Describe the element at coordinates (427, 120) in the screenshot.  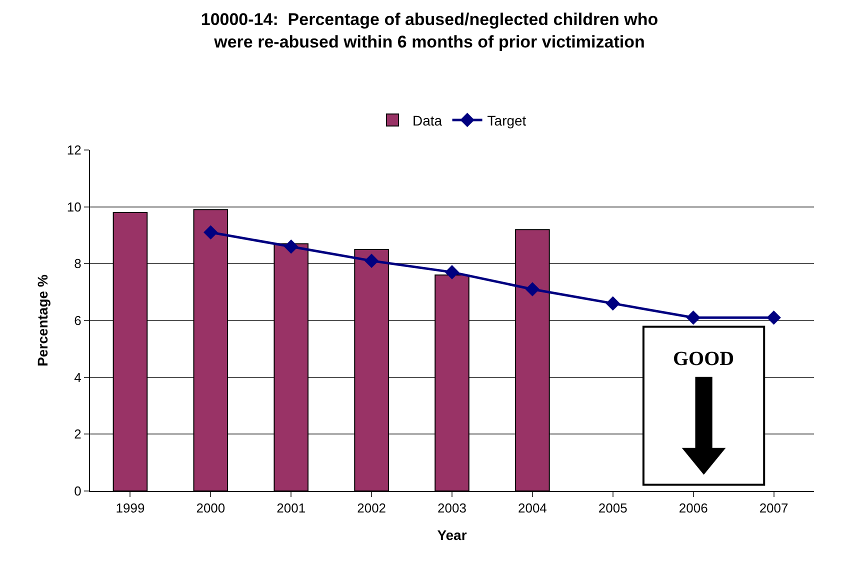
I see `legend-label: Data` at that location.